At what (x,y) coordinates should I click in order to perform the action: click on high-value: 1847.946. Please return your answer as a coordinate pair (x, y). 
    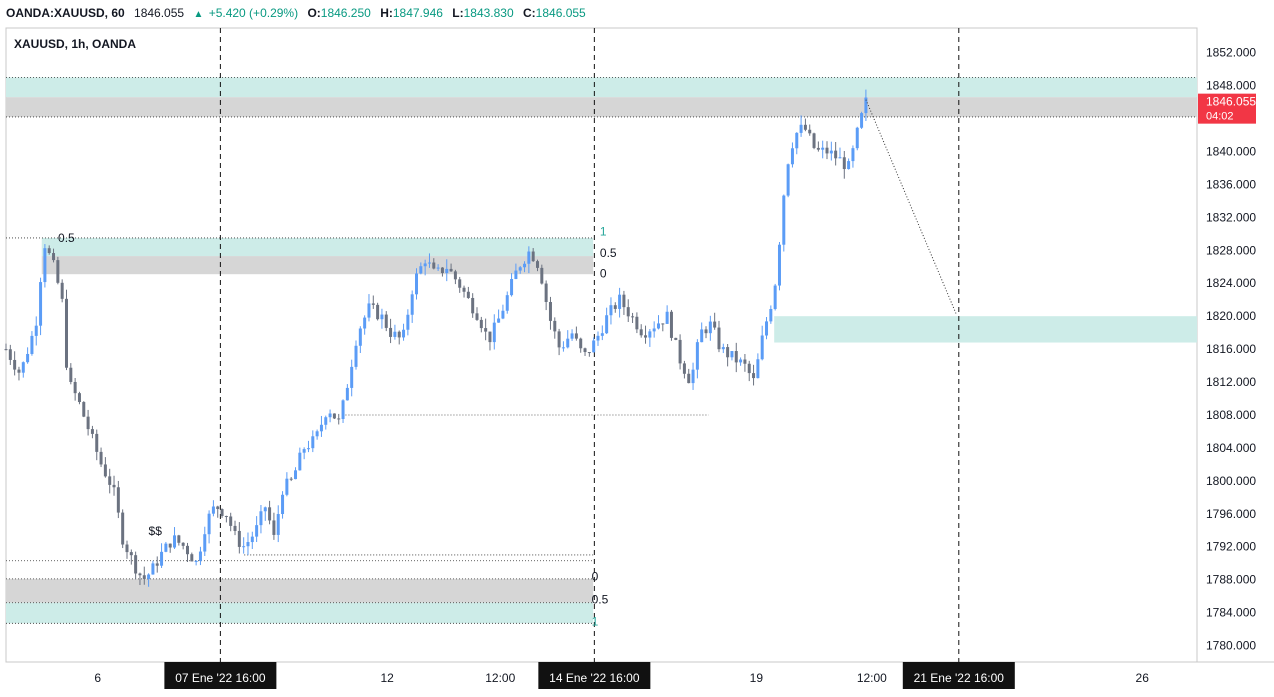
    Looking at the image, I should click on (417, 13).